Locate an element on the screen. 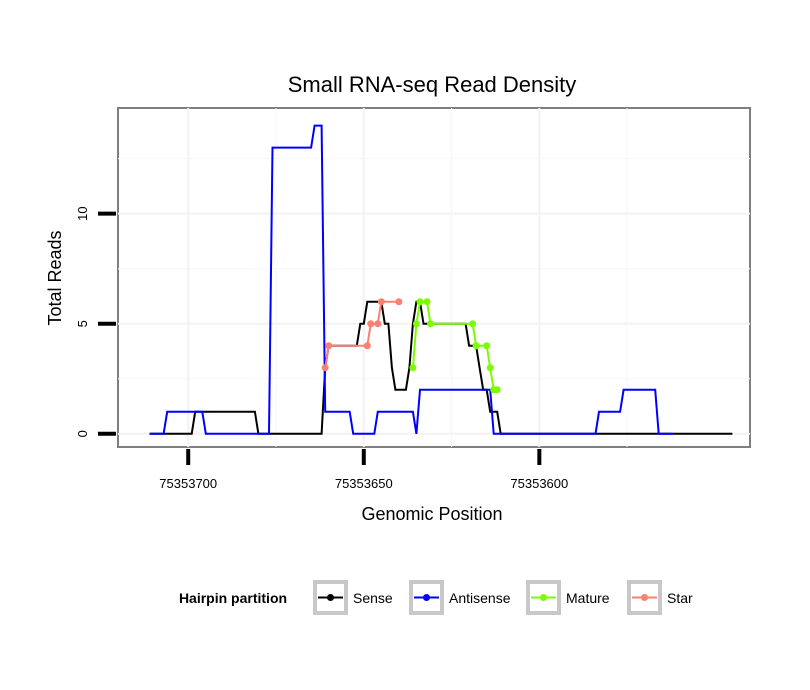 This screenshot has height=690, width=810. legend-key-point-star is located at coordinates (644, 597).